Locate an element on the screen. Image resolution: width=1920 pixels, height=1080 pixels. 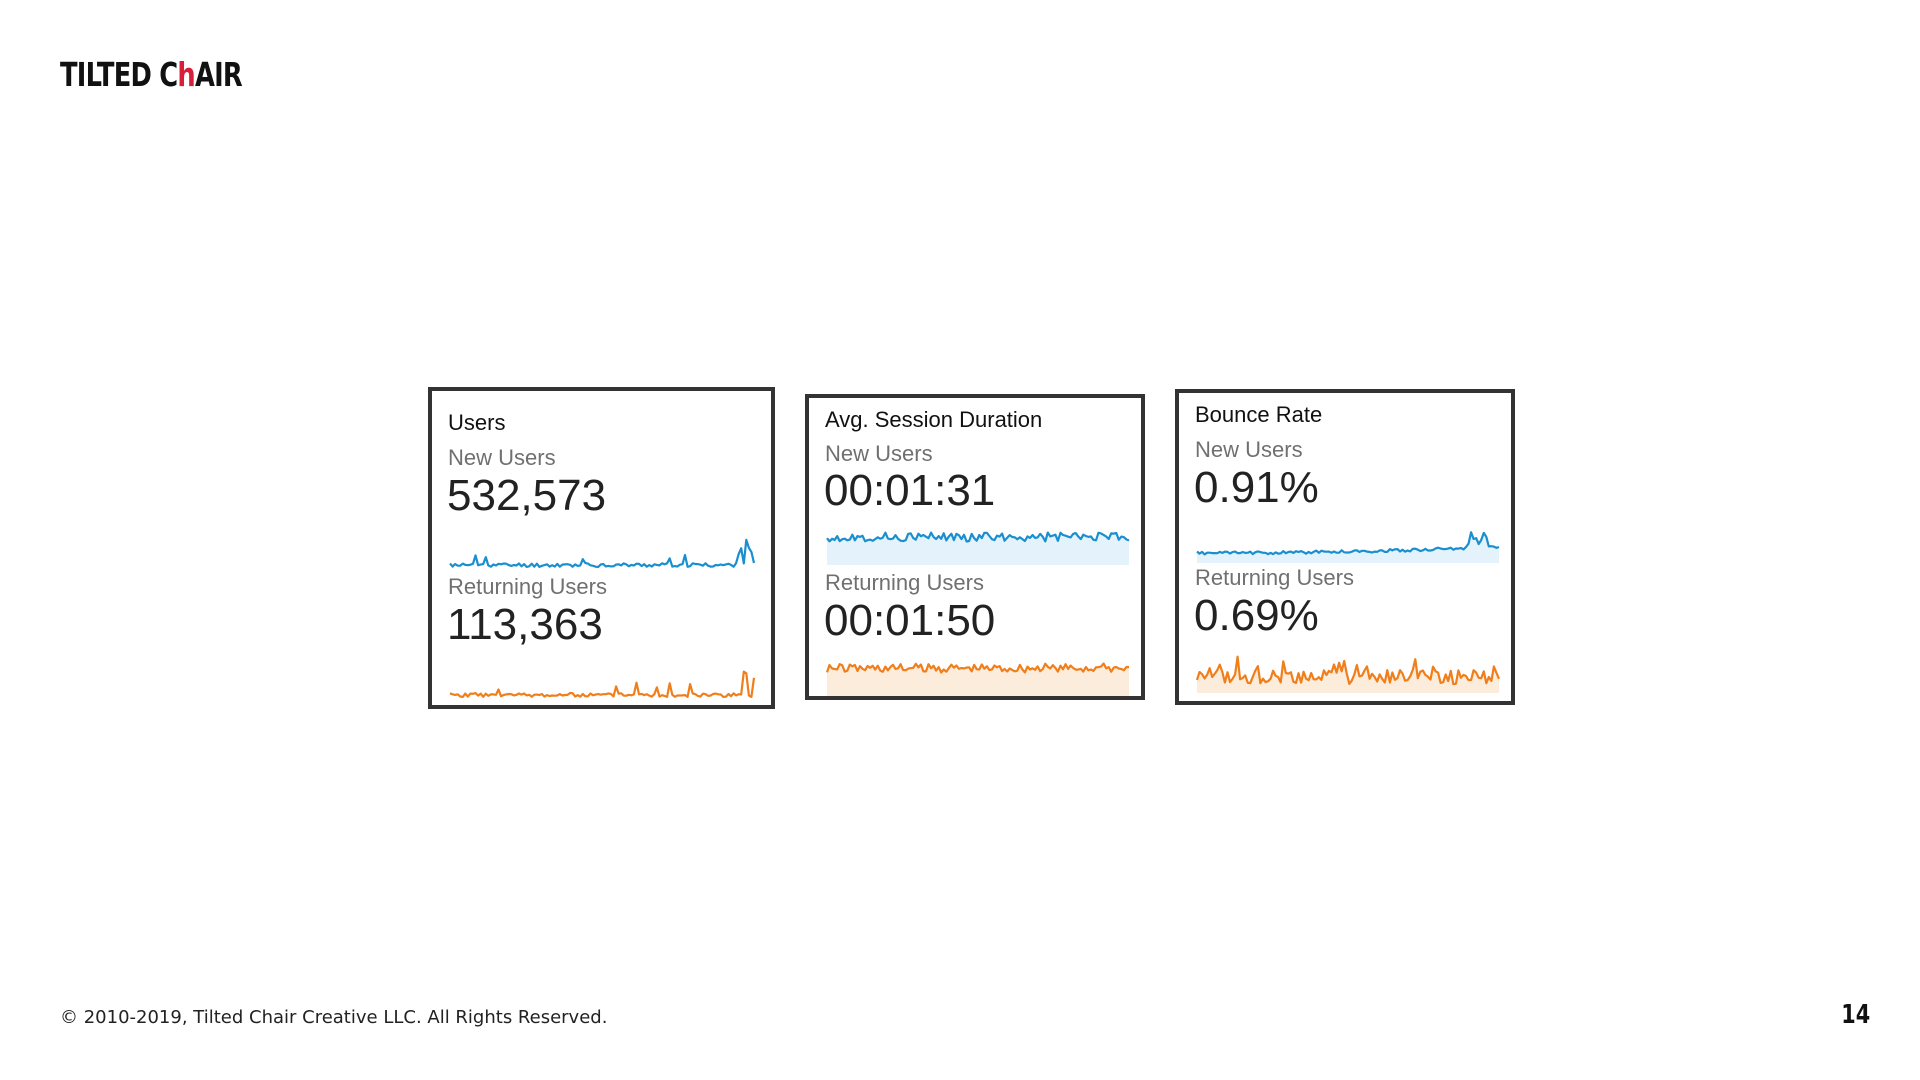
returning-users-value: 113,363 is located at coordinates (525, 624).